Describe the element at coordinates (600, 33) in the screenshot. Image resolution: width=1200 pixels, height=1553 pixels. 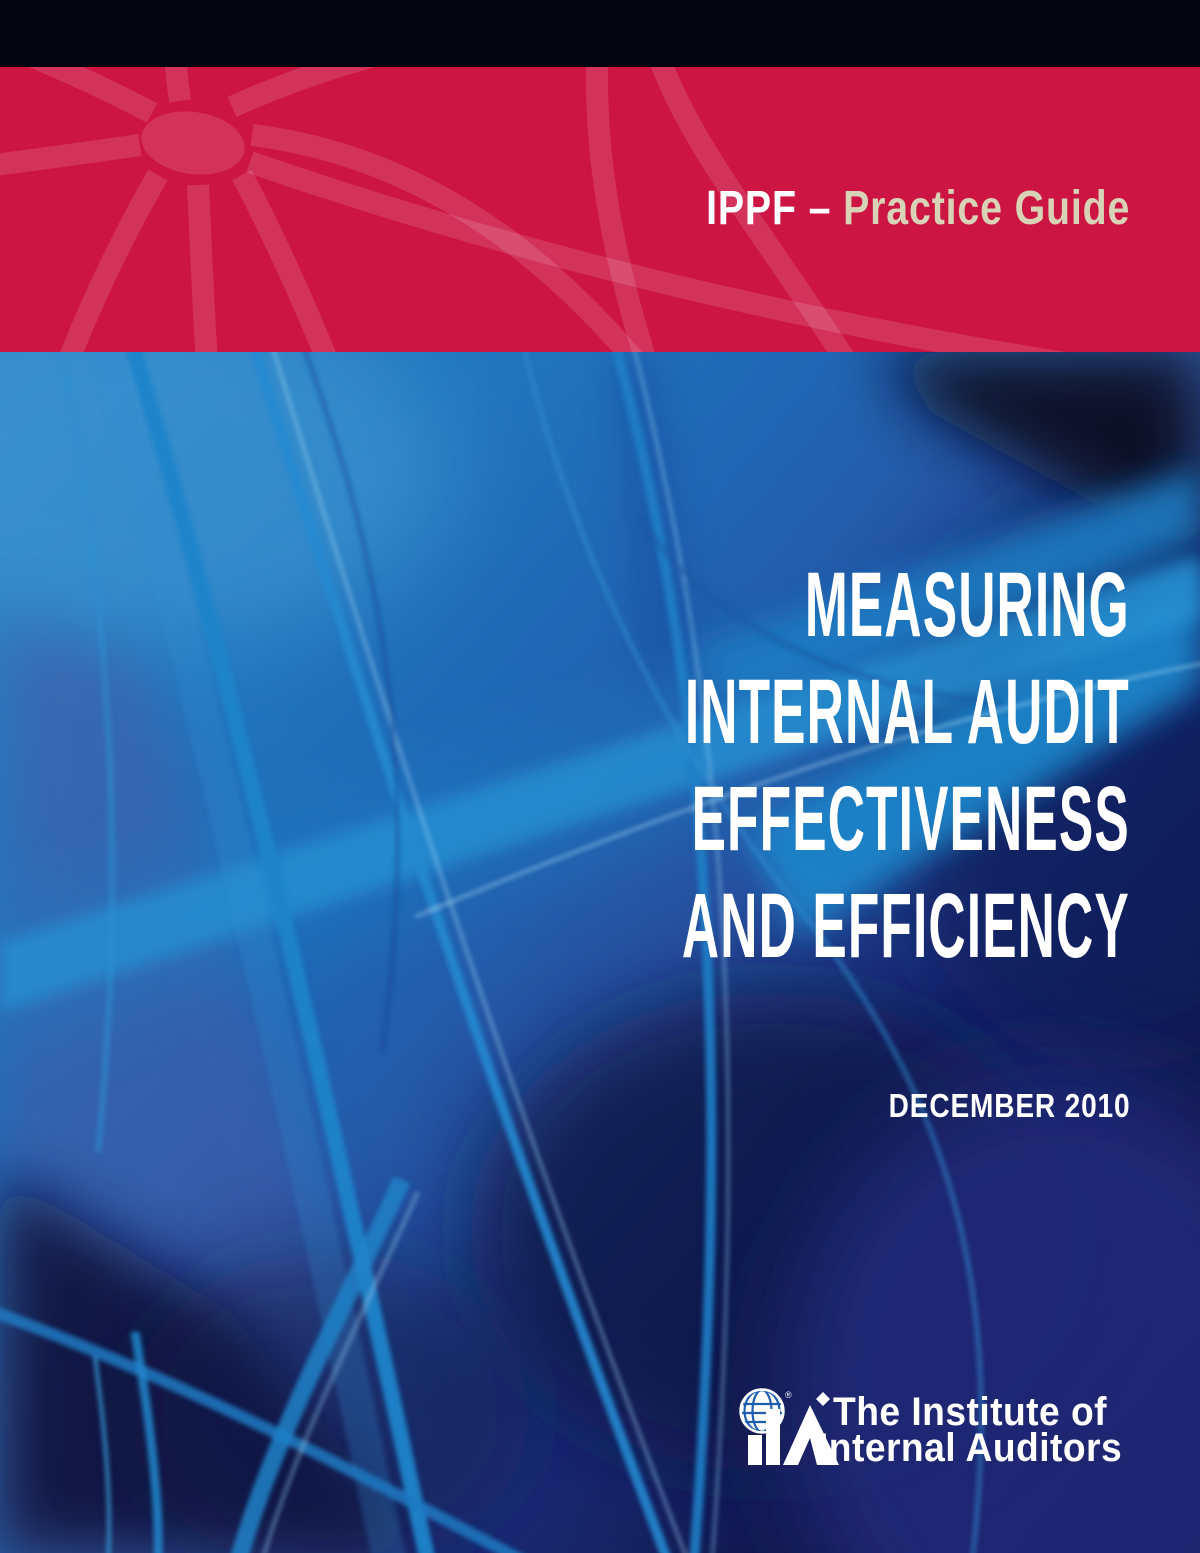
I see `top-black-bar` at that location.